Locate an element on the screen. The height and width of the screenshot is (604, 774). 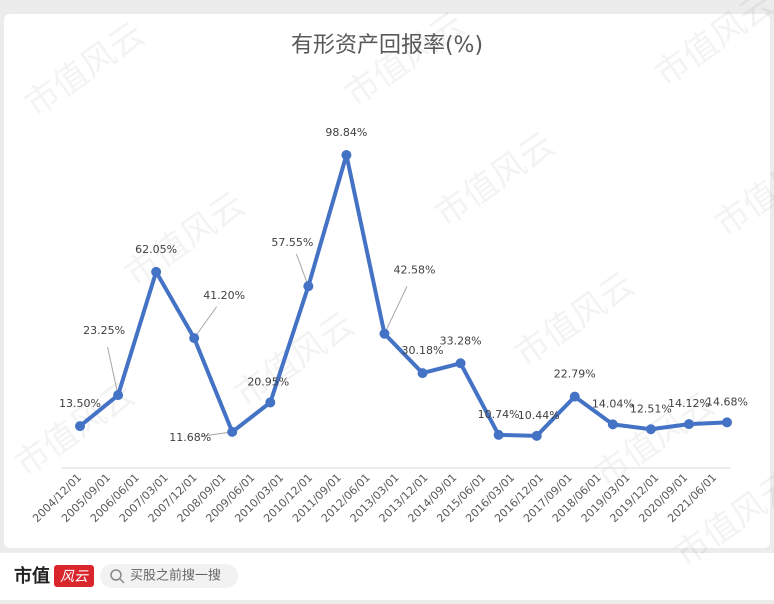
brand-badge-bg is located at coordinates (74, 576).